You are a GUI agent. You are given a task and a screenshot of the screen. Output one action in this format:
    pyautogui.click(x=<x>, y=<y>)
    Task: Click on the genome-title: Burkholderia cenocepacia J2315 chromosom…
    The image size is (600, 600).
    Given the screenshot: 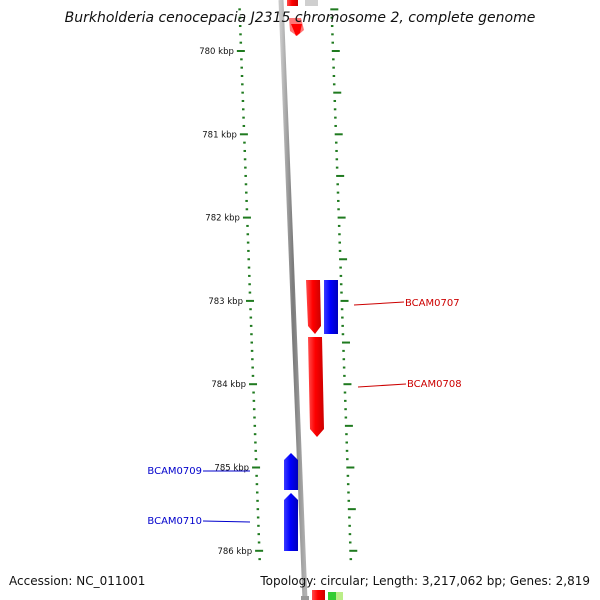 What is the action you would take?
    pyautogui.click(x=300, y=18)
    